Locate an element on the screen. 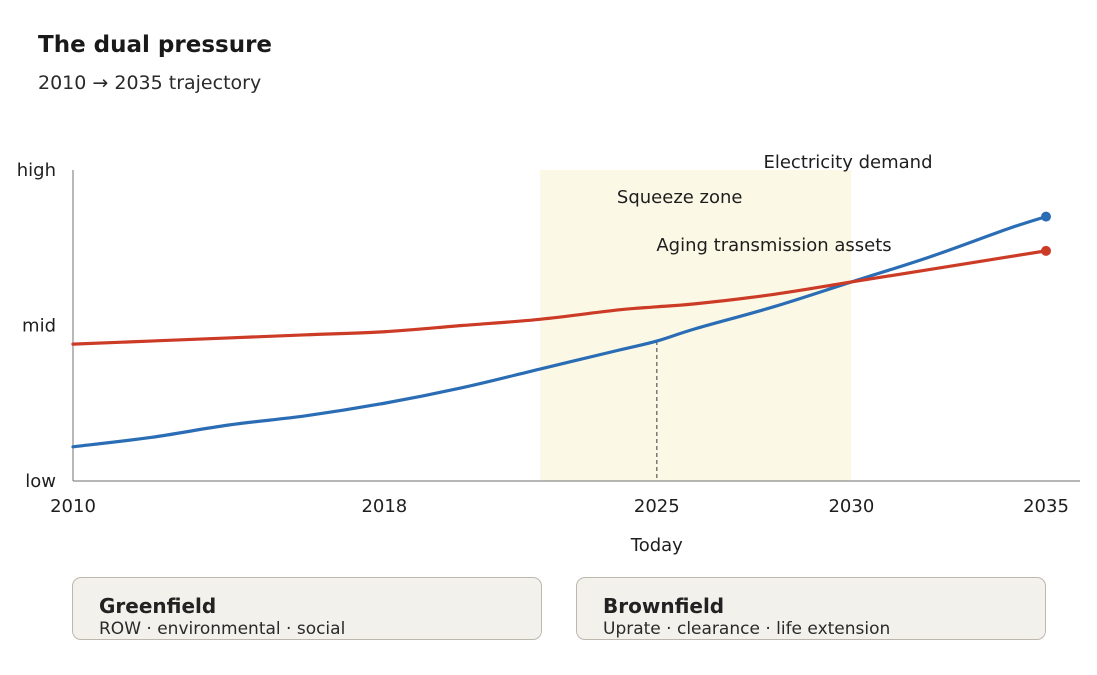  page-subtitle: 2010 → 2035 trajectory is located at coordinates (150, 83).